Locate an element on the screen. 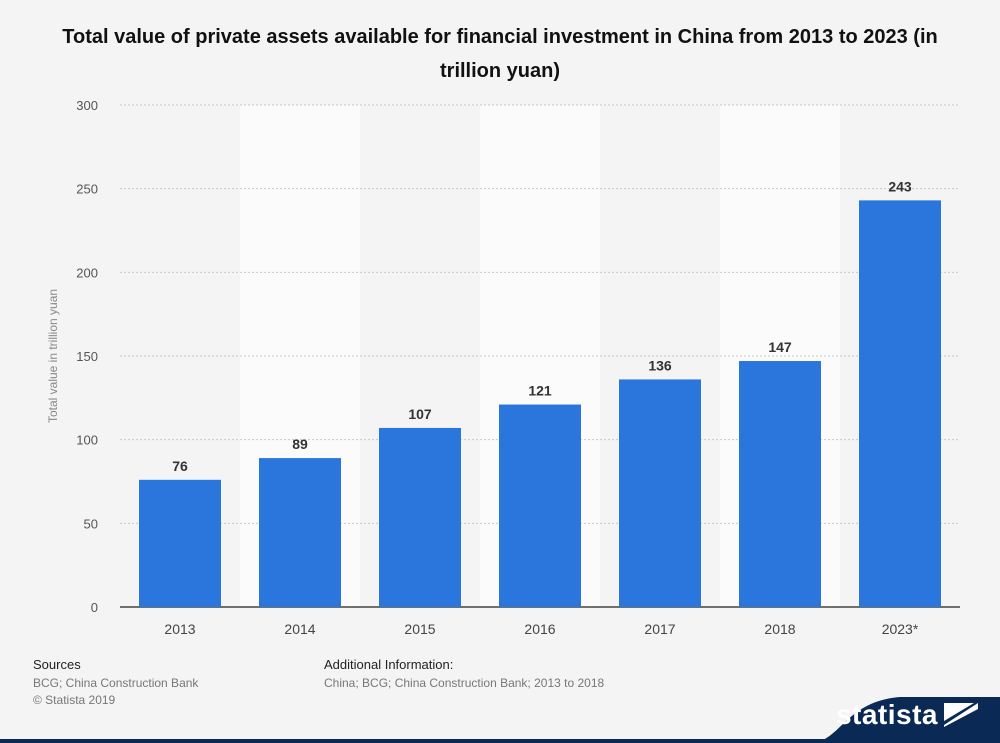  brand-name: statista is located at coordinates (886, 714).